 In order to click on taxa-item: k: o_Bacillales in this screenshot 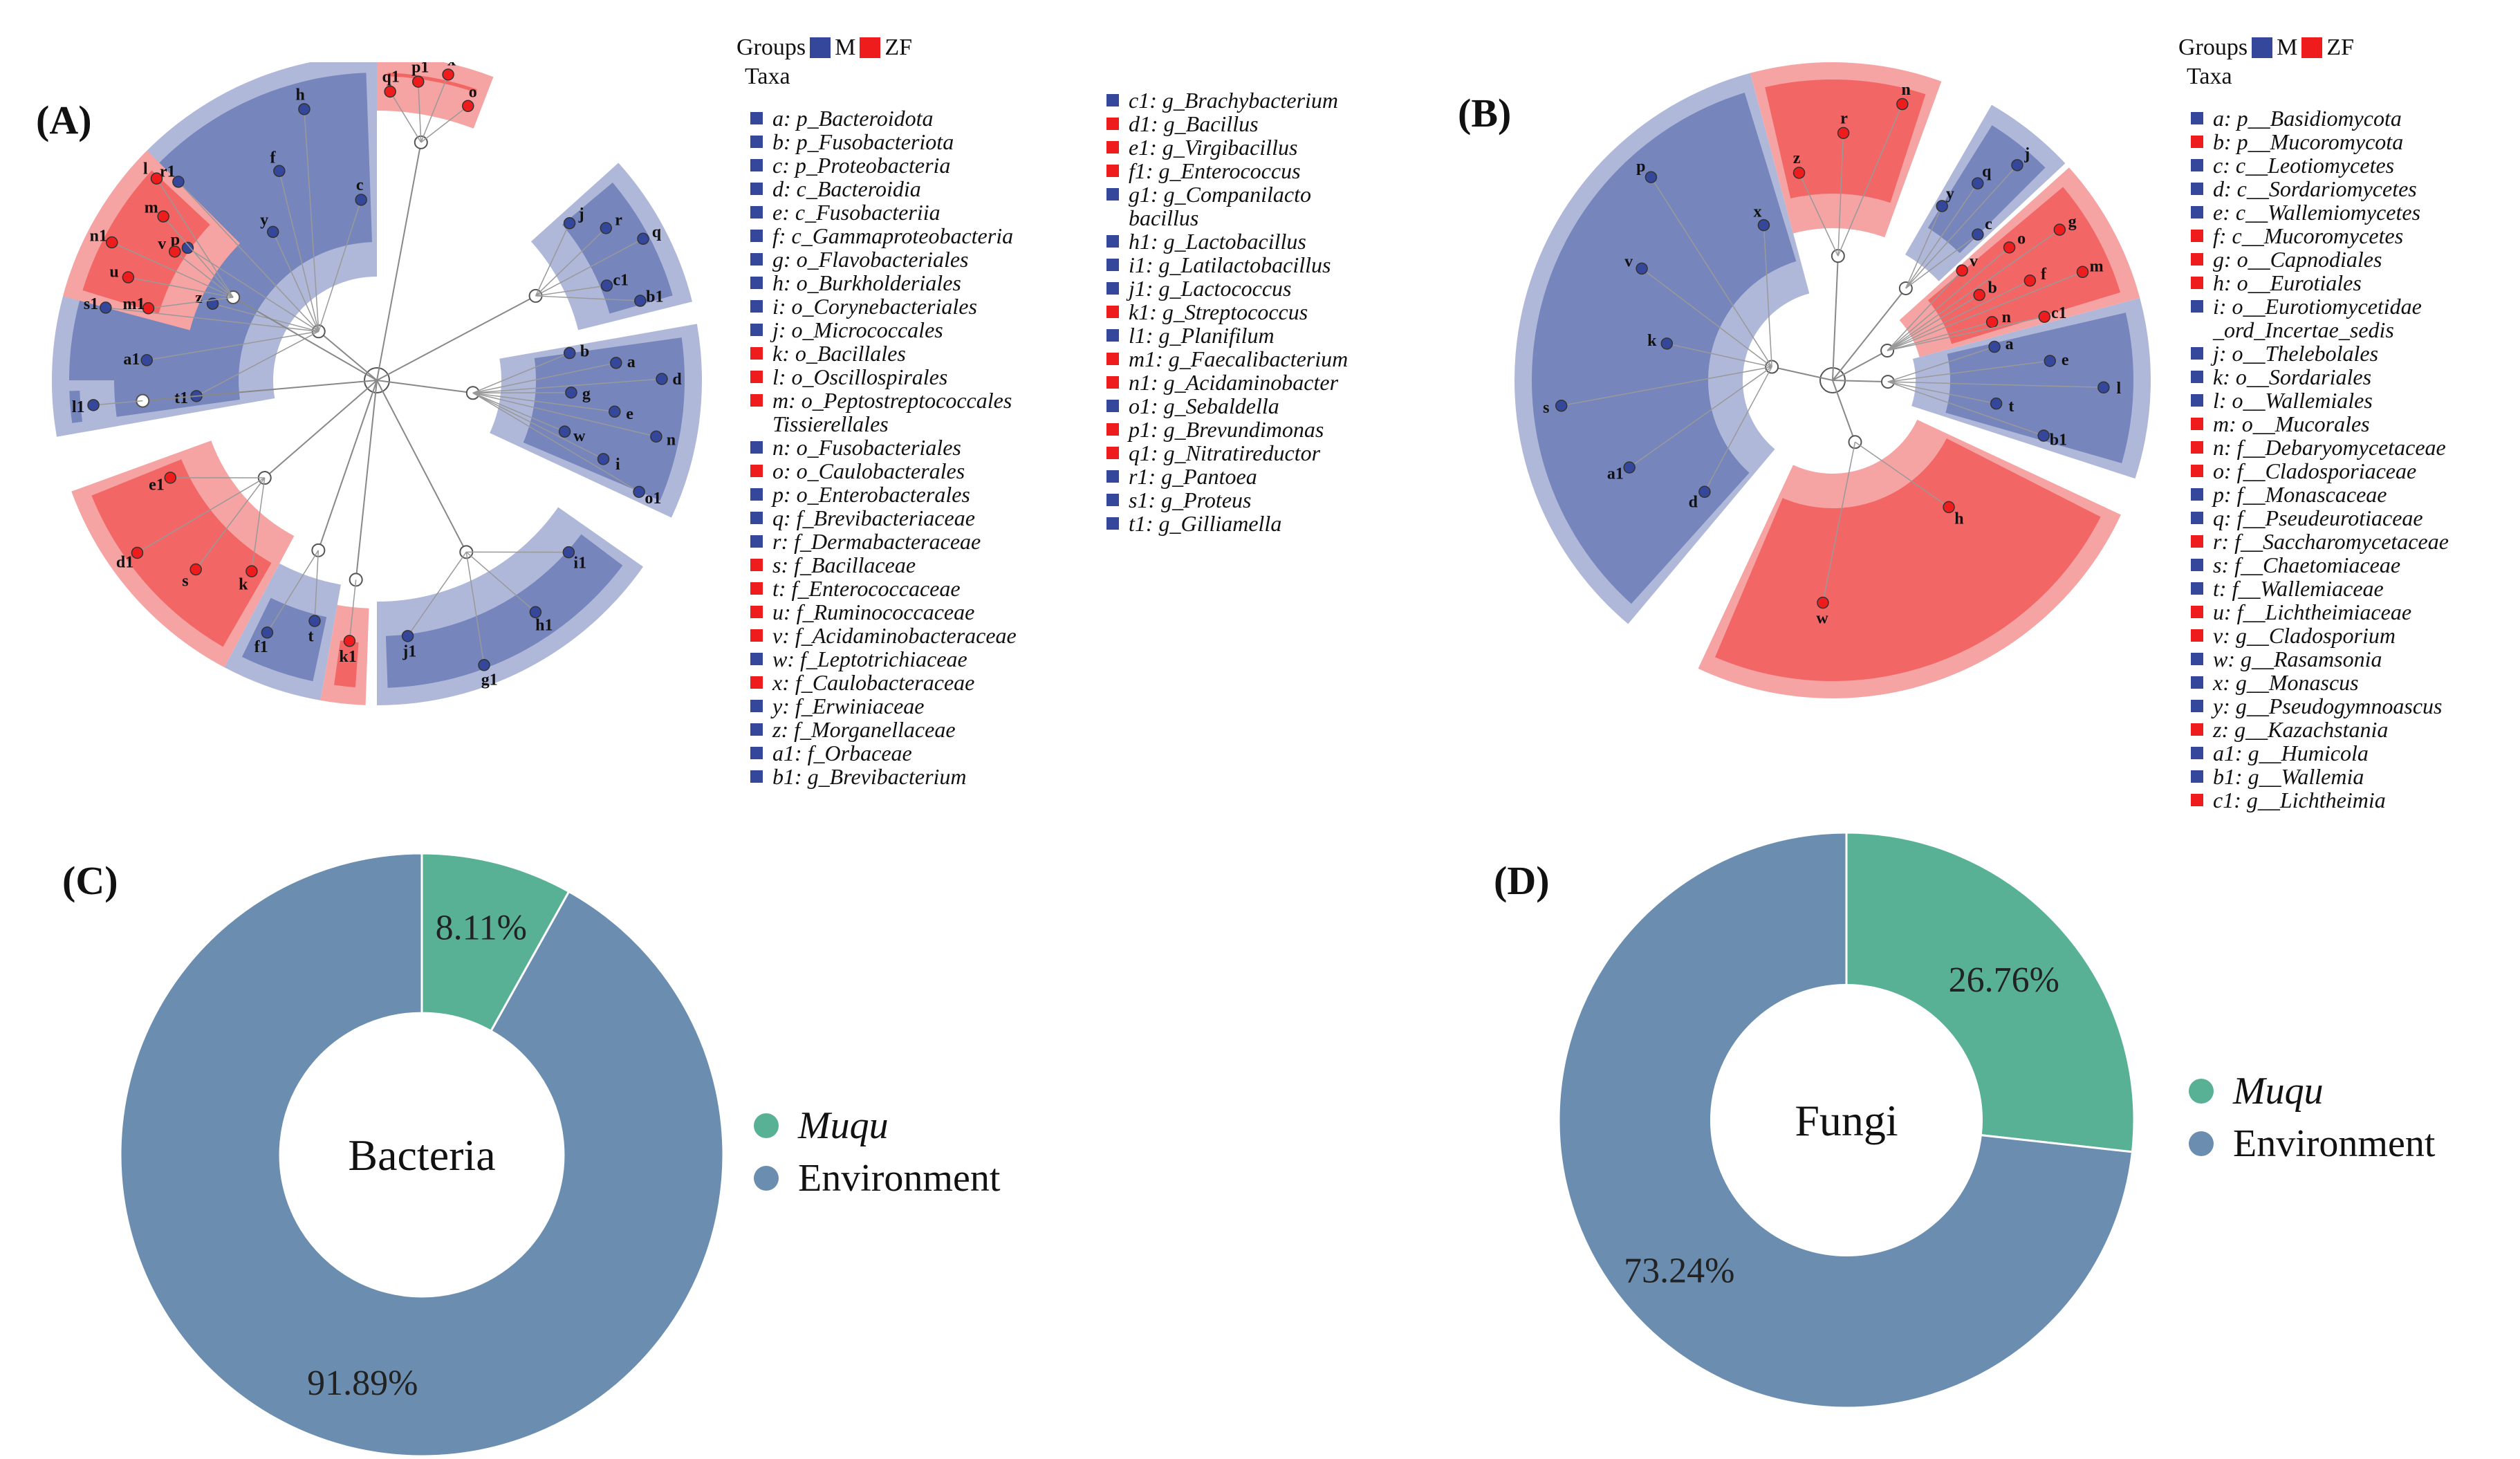, I will do `click(883, 353)`.